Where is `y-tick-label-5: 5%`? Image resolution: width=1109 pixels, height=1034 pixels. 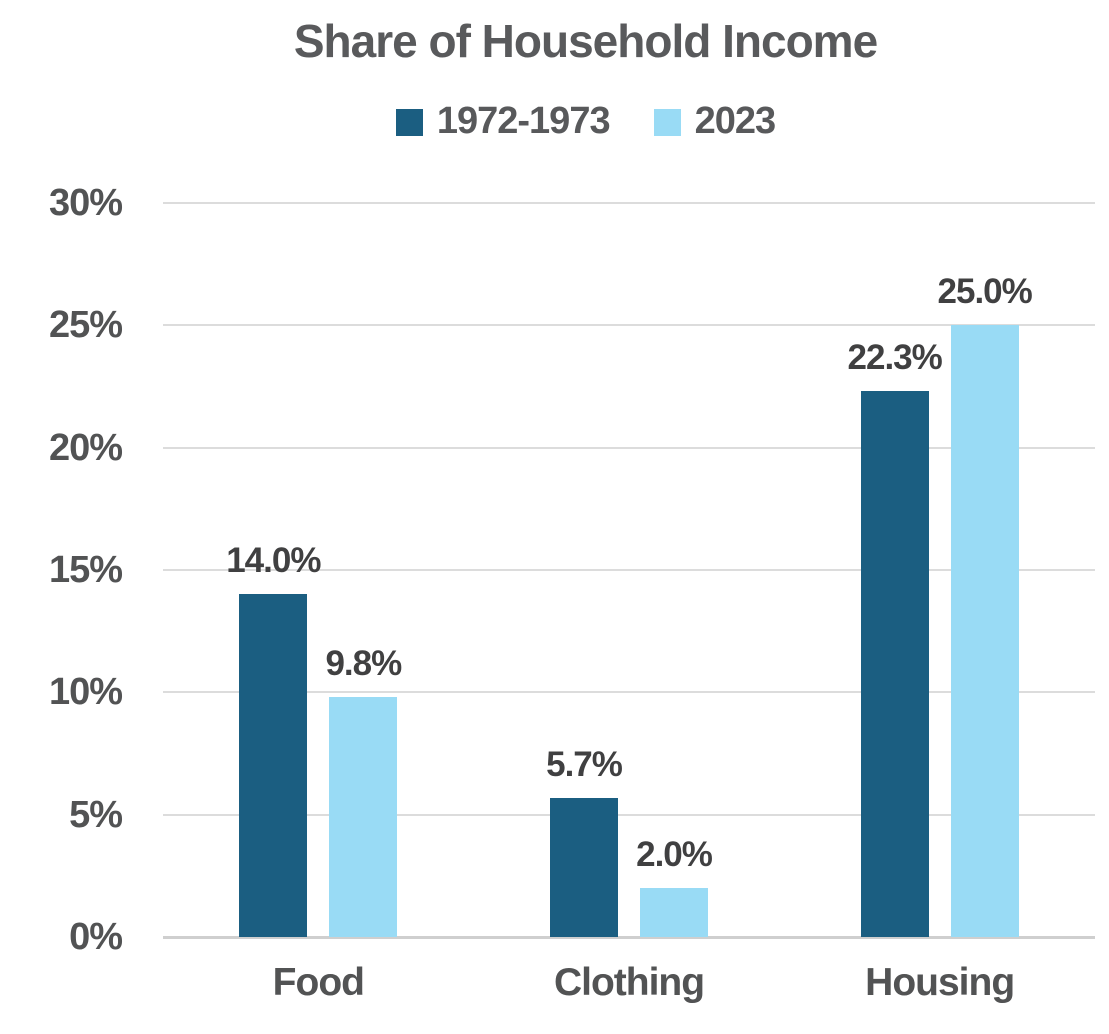
y-tick-label-5: 5% is located at coordinates (96, 814).